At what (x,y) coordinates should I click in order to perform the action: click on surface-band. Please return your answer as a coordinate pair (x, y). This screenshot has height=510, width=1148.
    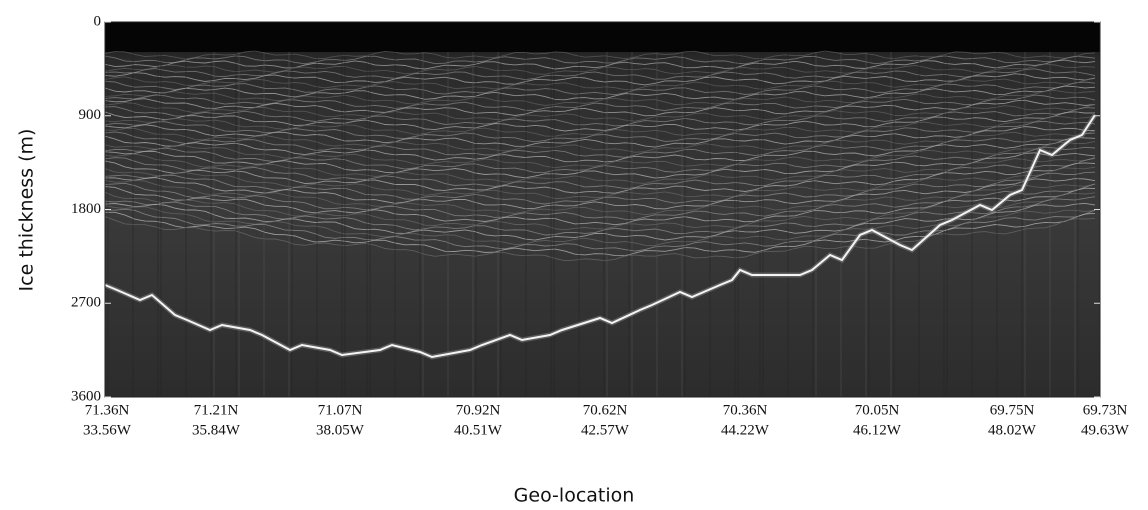
    Looking at the image, I should click on (602, 37).